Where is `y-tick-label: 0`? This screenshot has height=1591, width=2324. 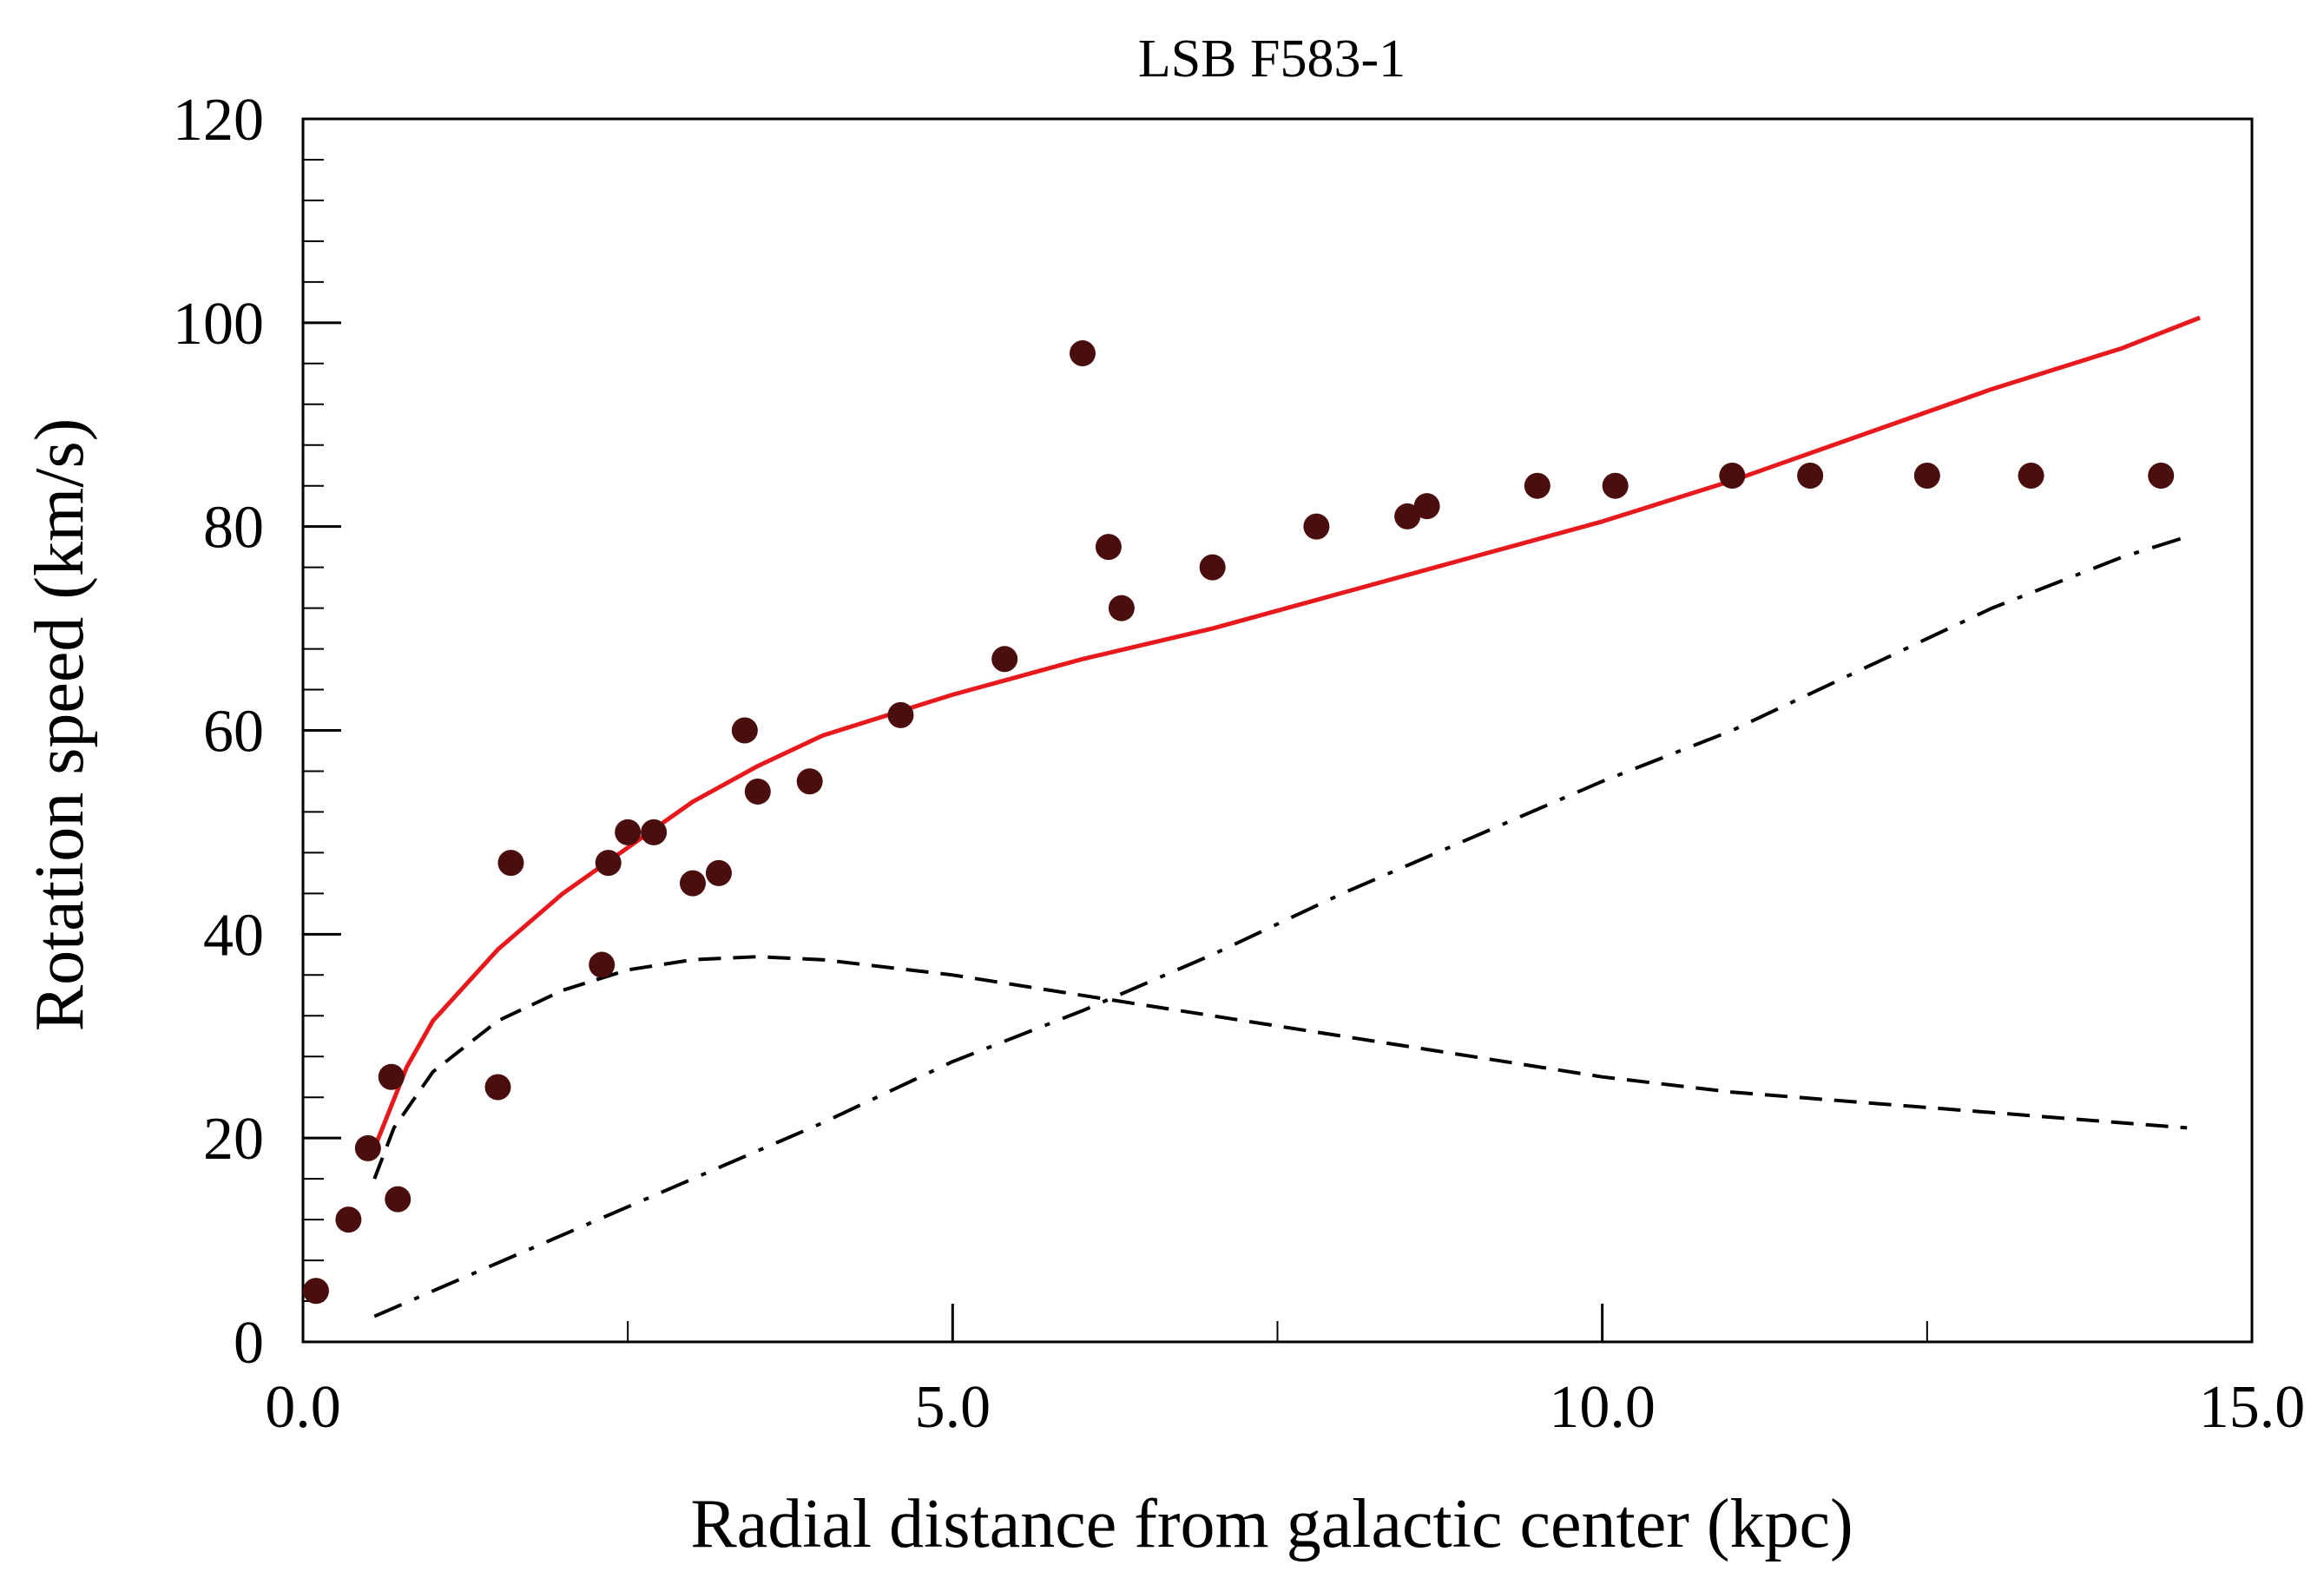
y-tick-label: 0 is located at coordinates (249, 1344).